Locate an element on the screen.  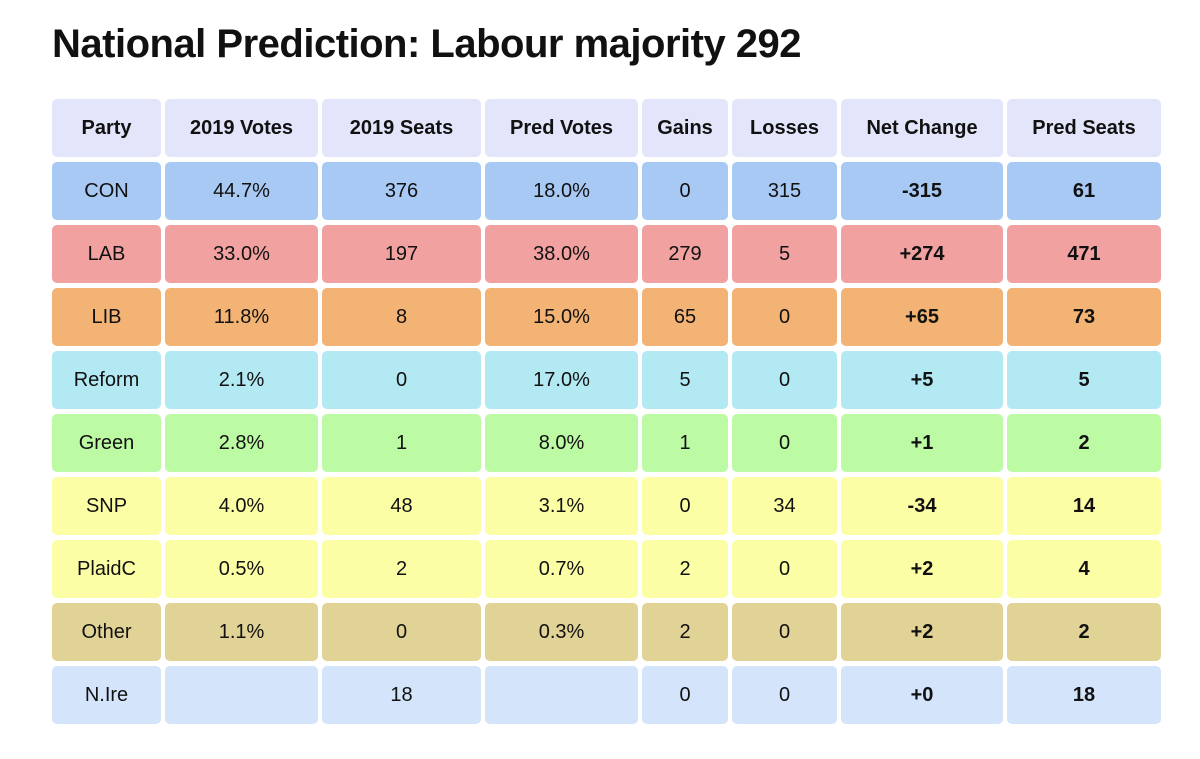
cell-plaidc-net-change: +2 is located at coordinates (922, 569).